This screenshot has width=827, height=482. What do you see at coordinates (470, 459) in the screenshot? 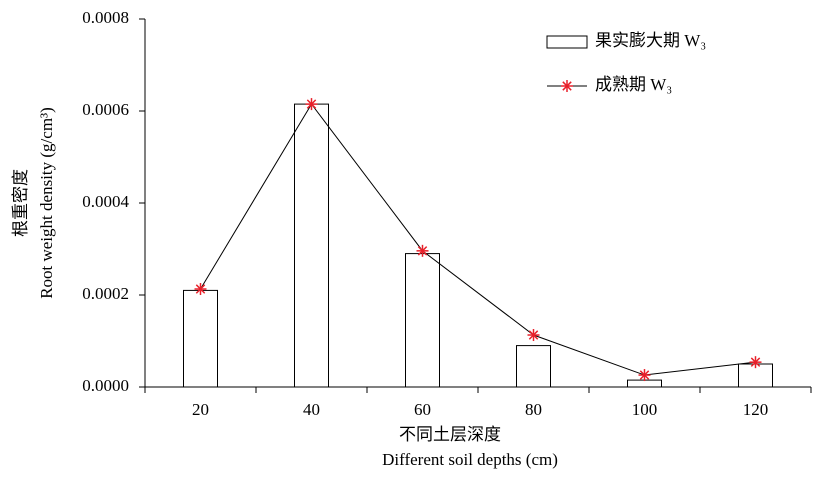
I see `x-axis-label: Different soil depths (cm)` at bounding box center [470, 459].